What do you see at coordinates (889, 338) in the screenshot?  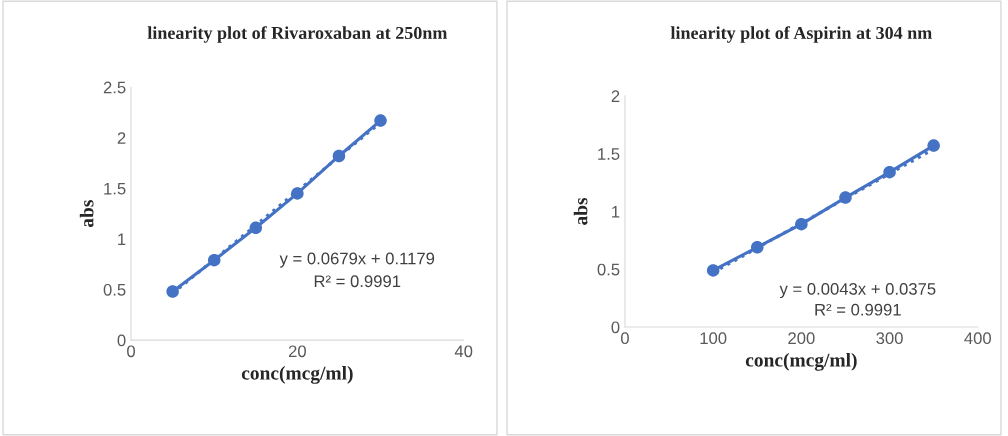 I see `x-tick-label: 300` at bounding box center [889, 338].